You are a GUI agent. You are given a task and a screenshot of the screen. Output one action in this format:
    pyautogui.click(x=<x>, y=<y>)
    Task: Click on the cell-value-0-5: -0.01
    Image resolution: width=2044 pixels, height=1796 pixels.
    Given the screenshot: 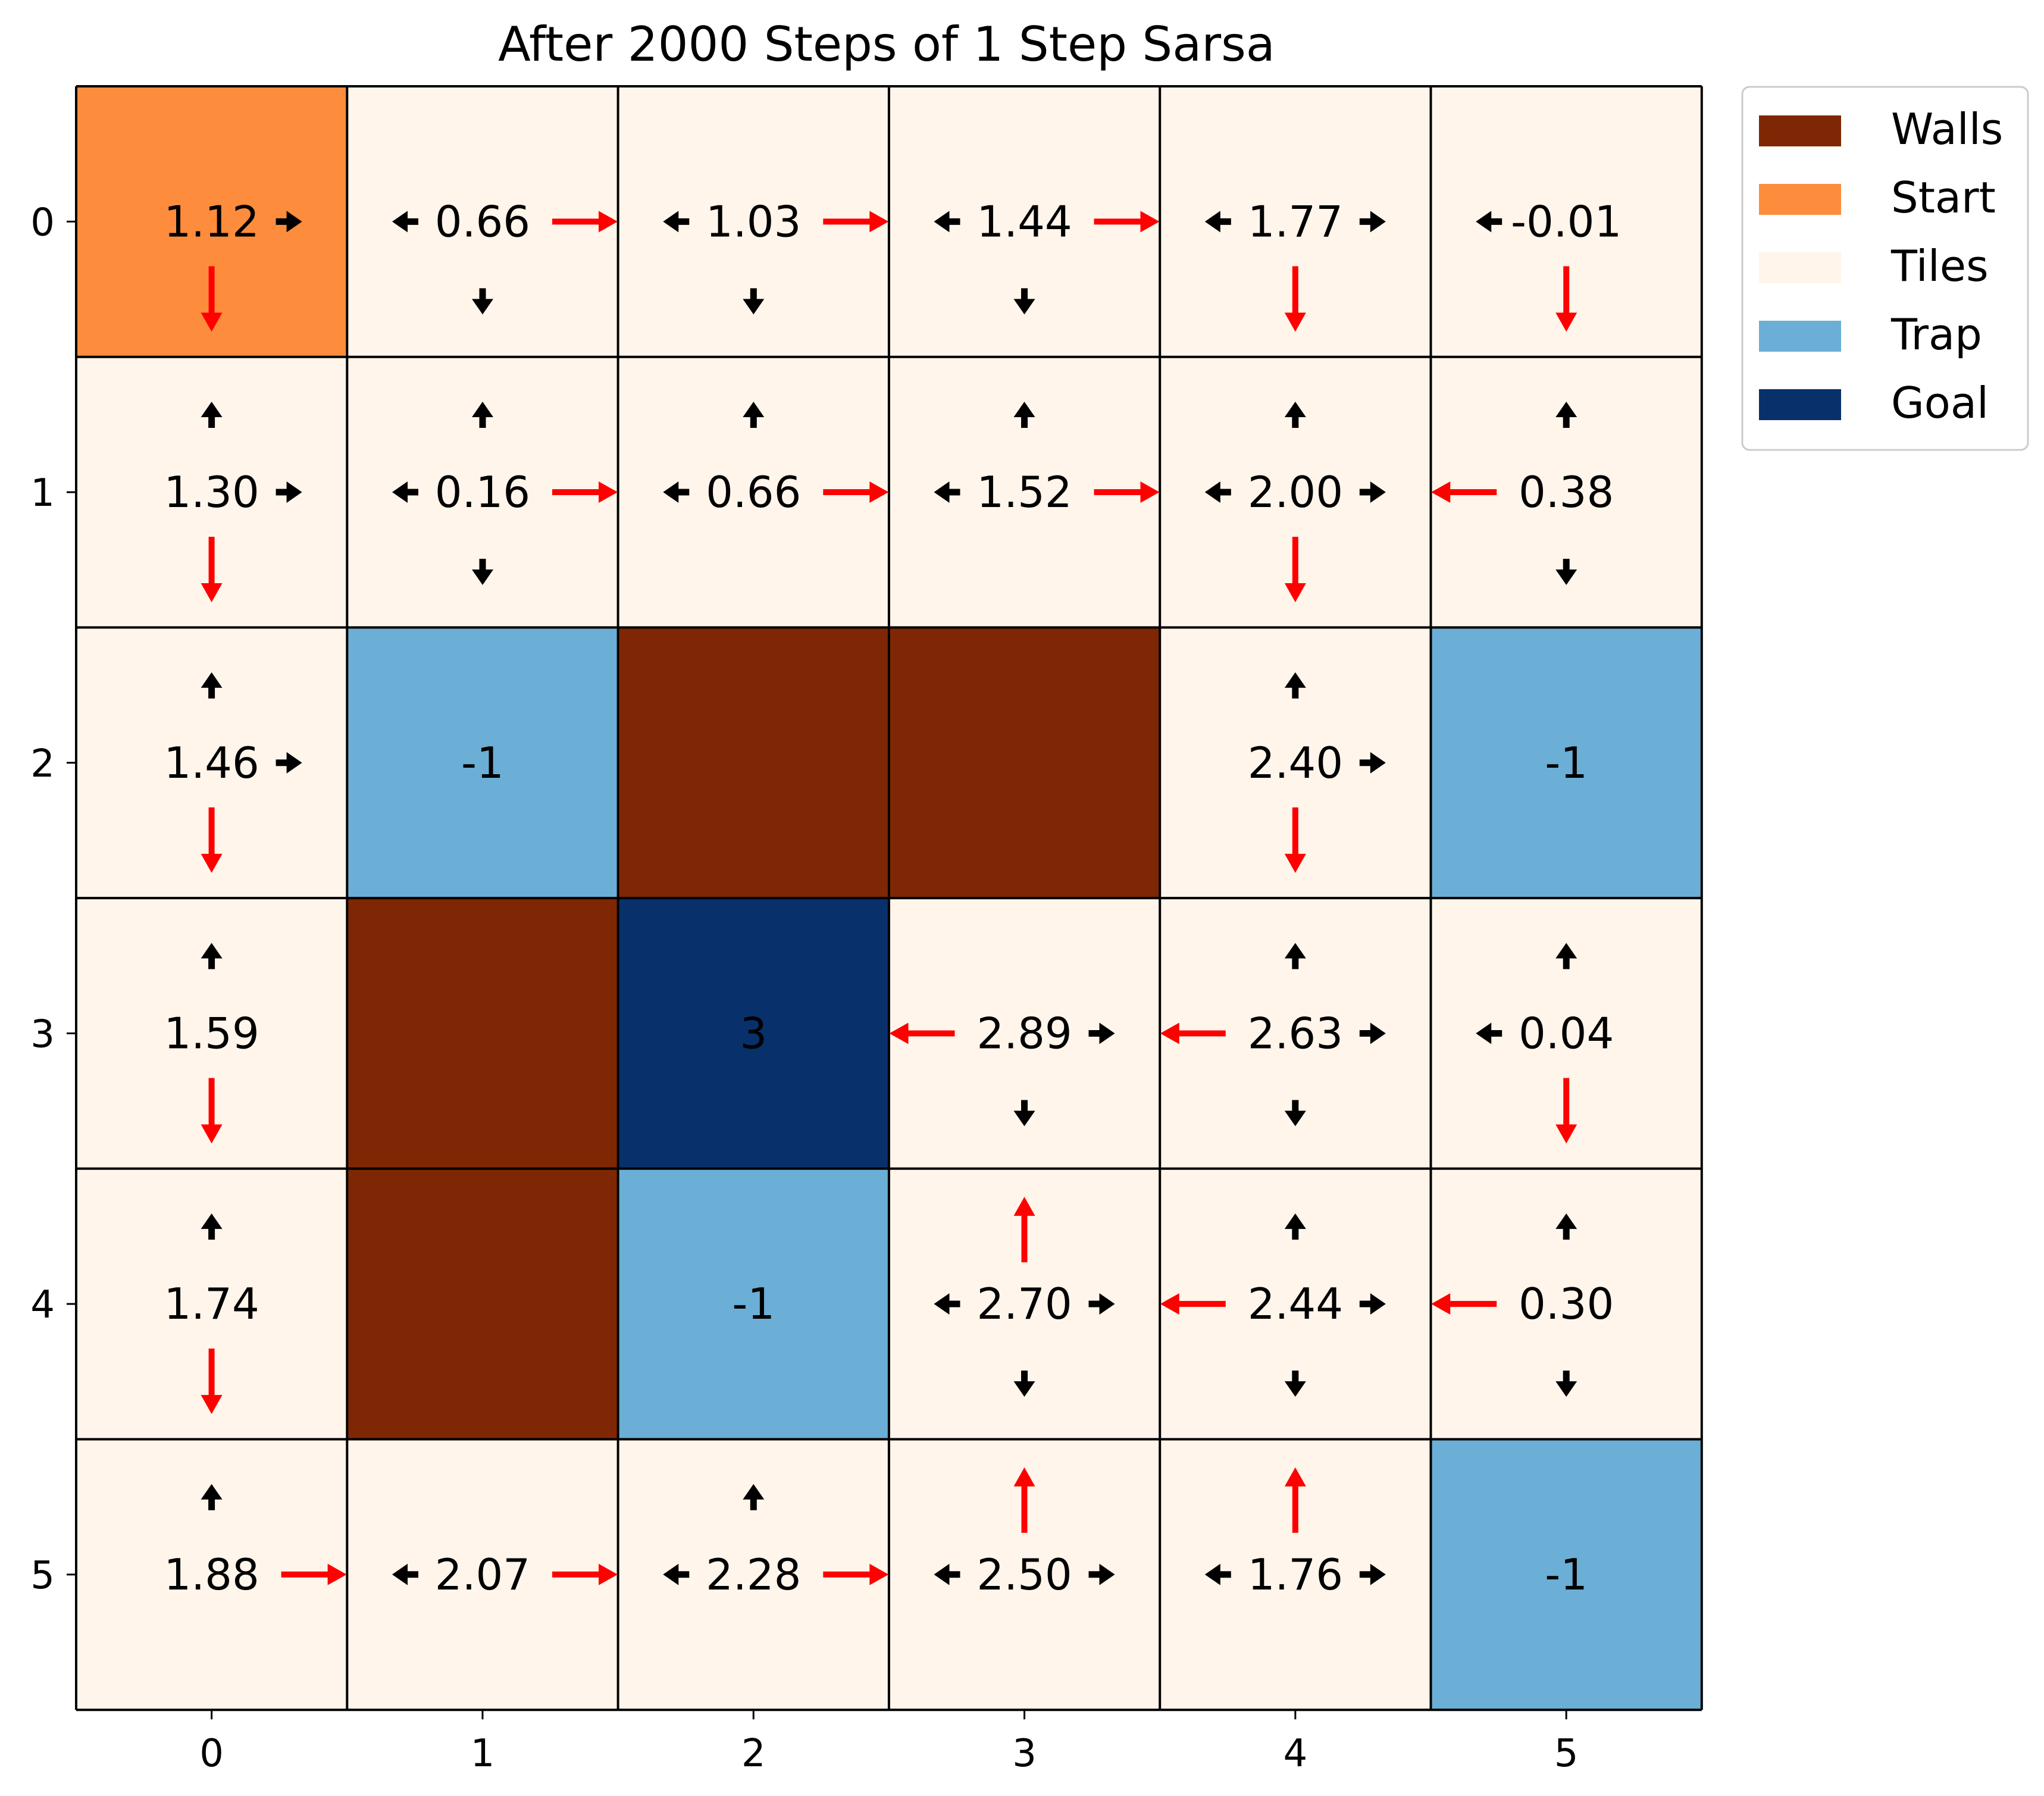 What is the action you would take?
    pyautogui.click(x=1566, y=221)
    